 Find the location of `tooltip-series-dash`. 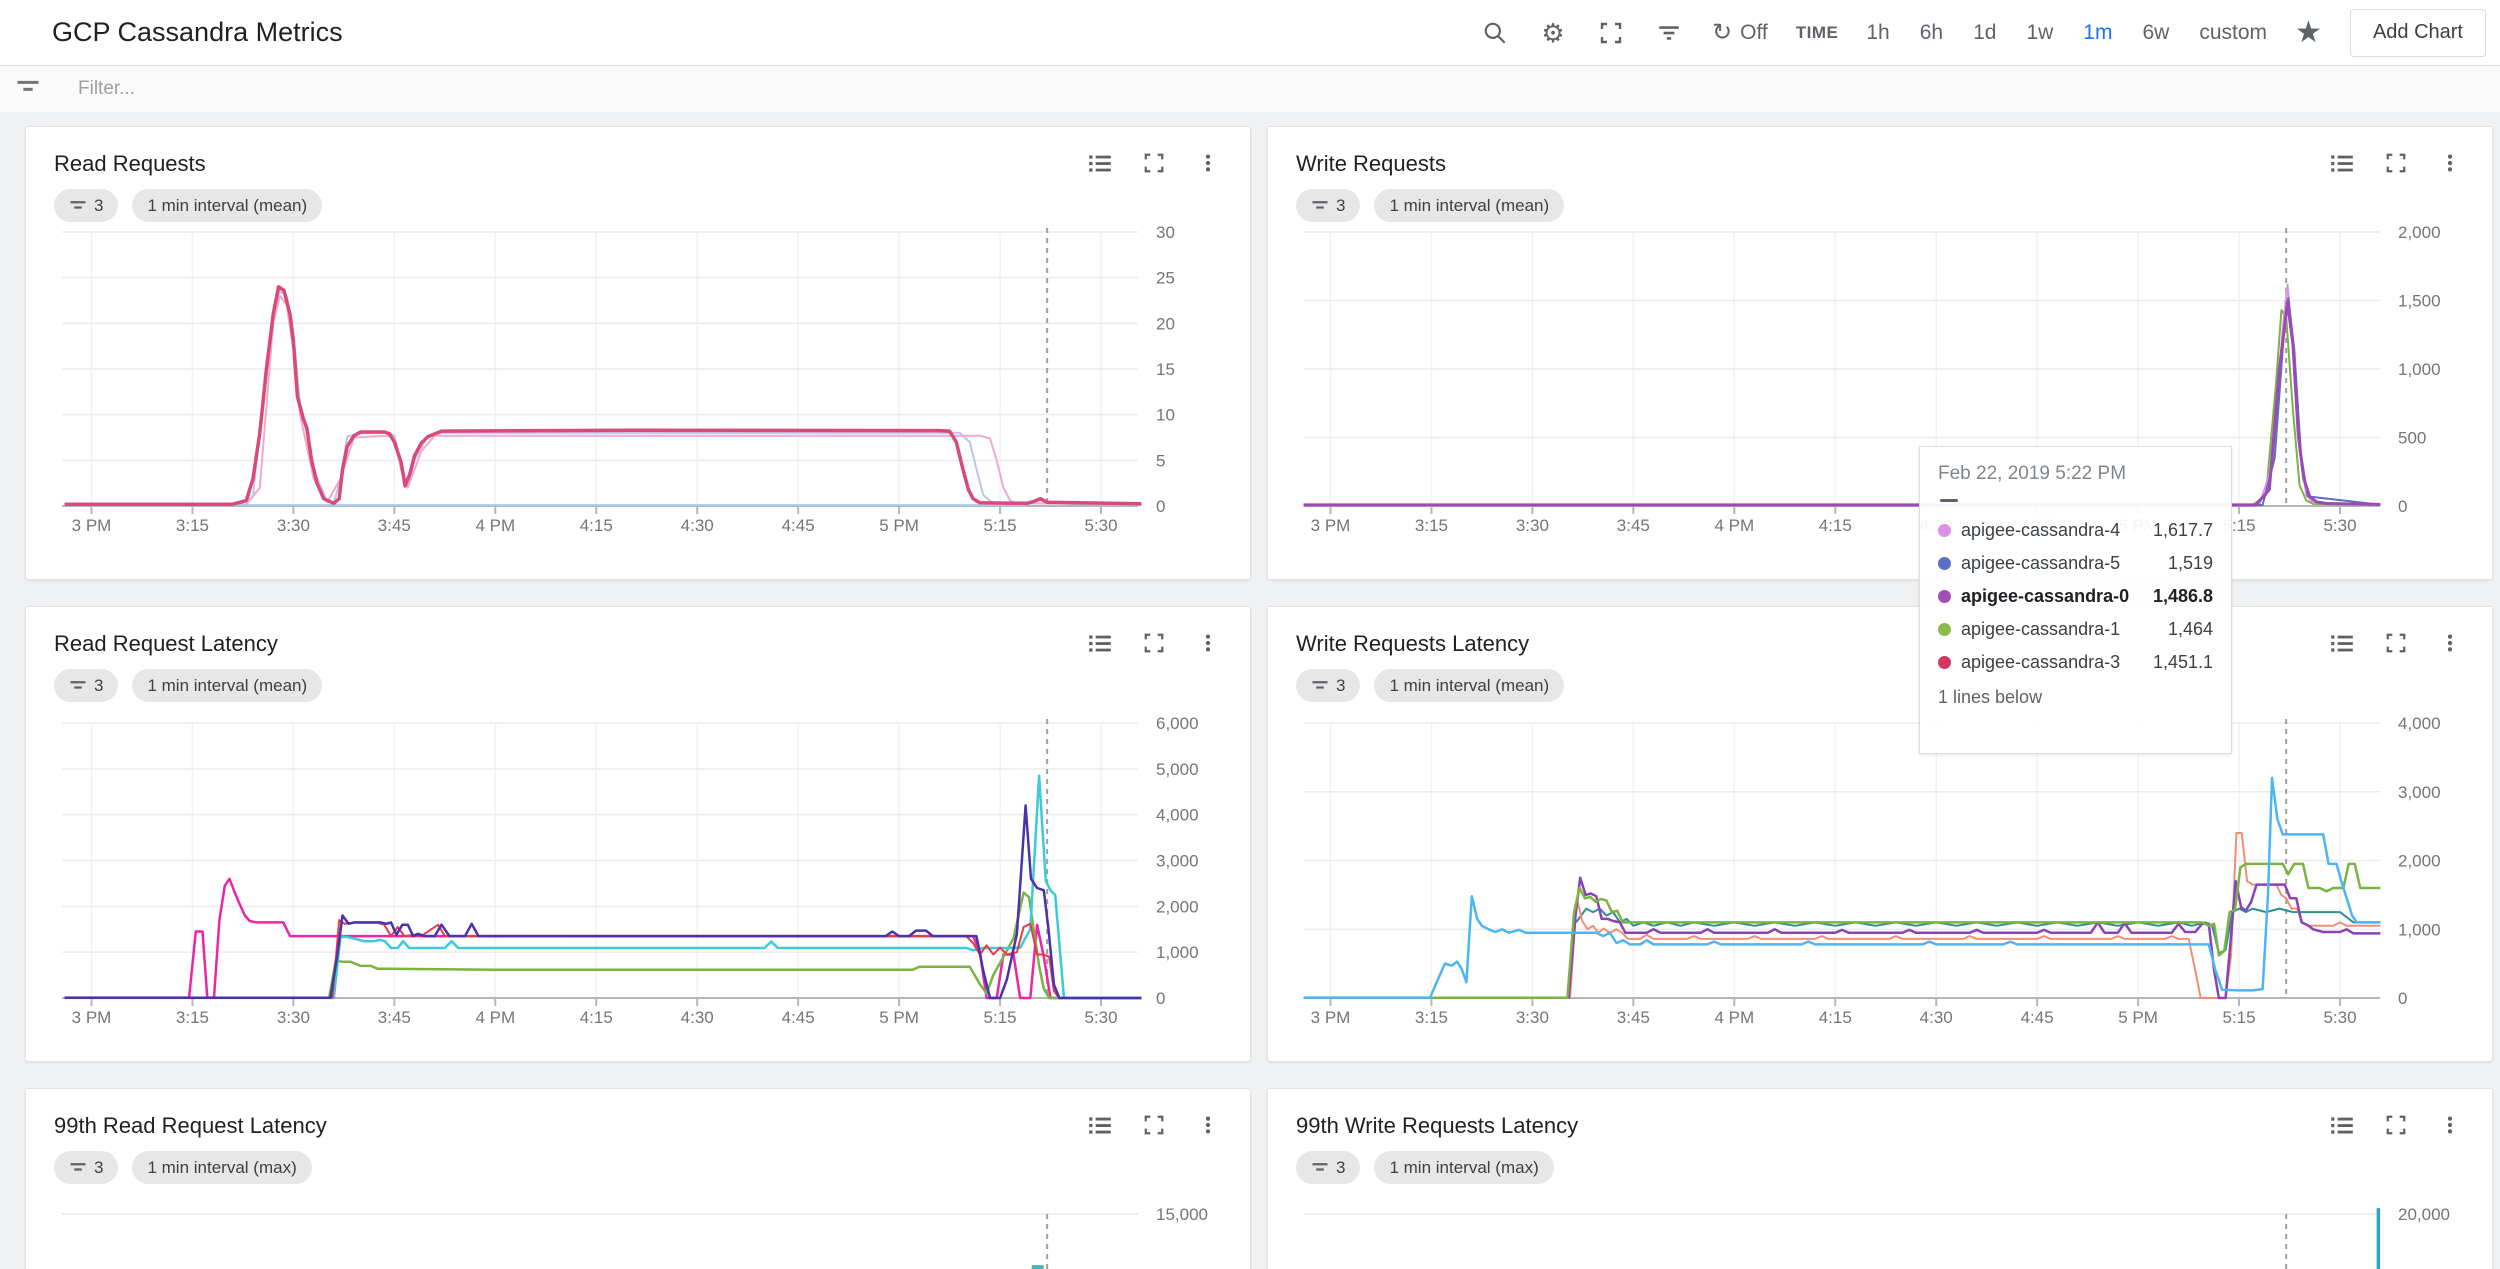

tooltip-series-dash is located at coordinates (1949, 500).